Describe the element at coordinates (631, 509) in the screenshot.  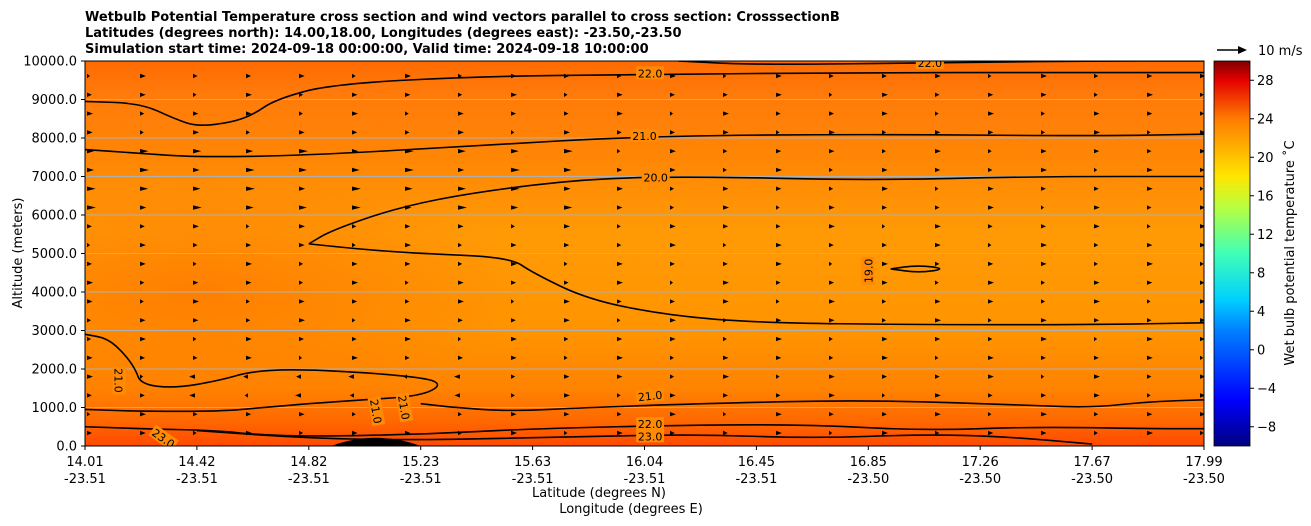
I see `x-axis-title-longitude: Longitude (degrees E)` at that location.